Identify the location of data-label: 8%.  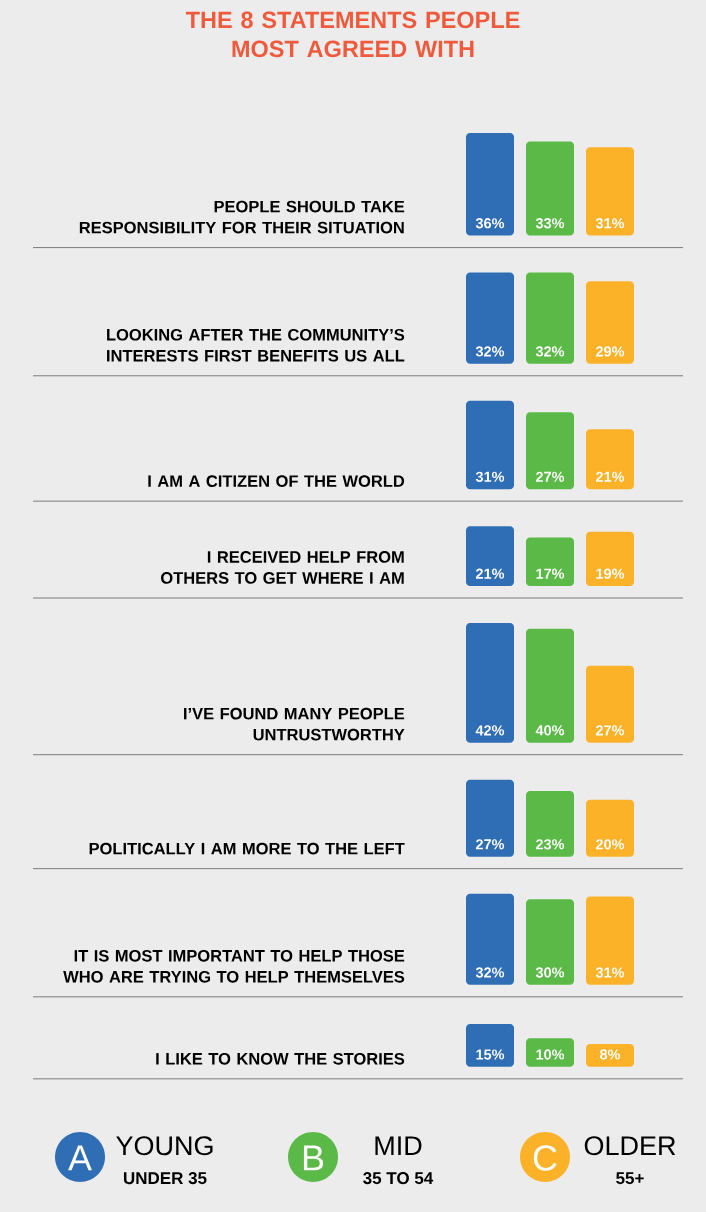
(610, 1054).